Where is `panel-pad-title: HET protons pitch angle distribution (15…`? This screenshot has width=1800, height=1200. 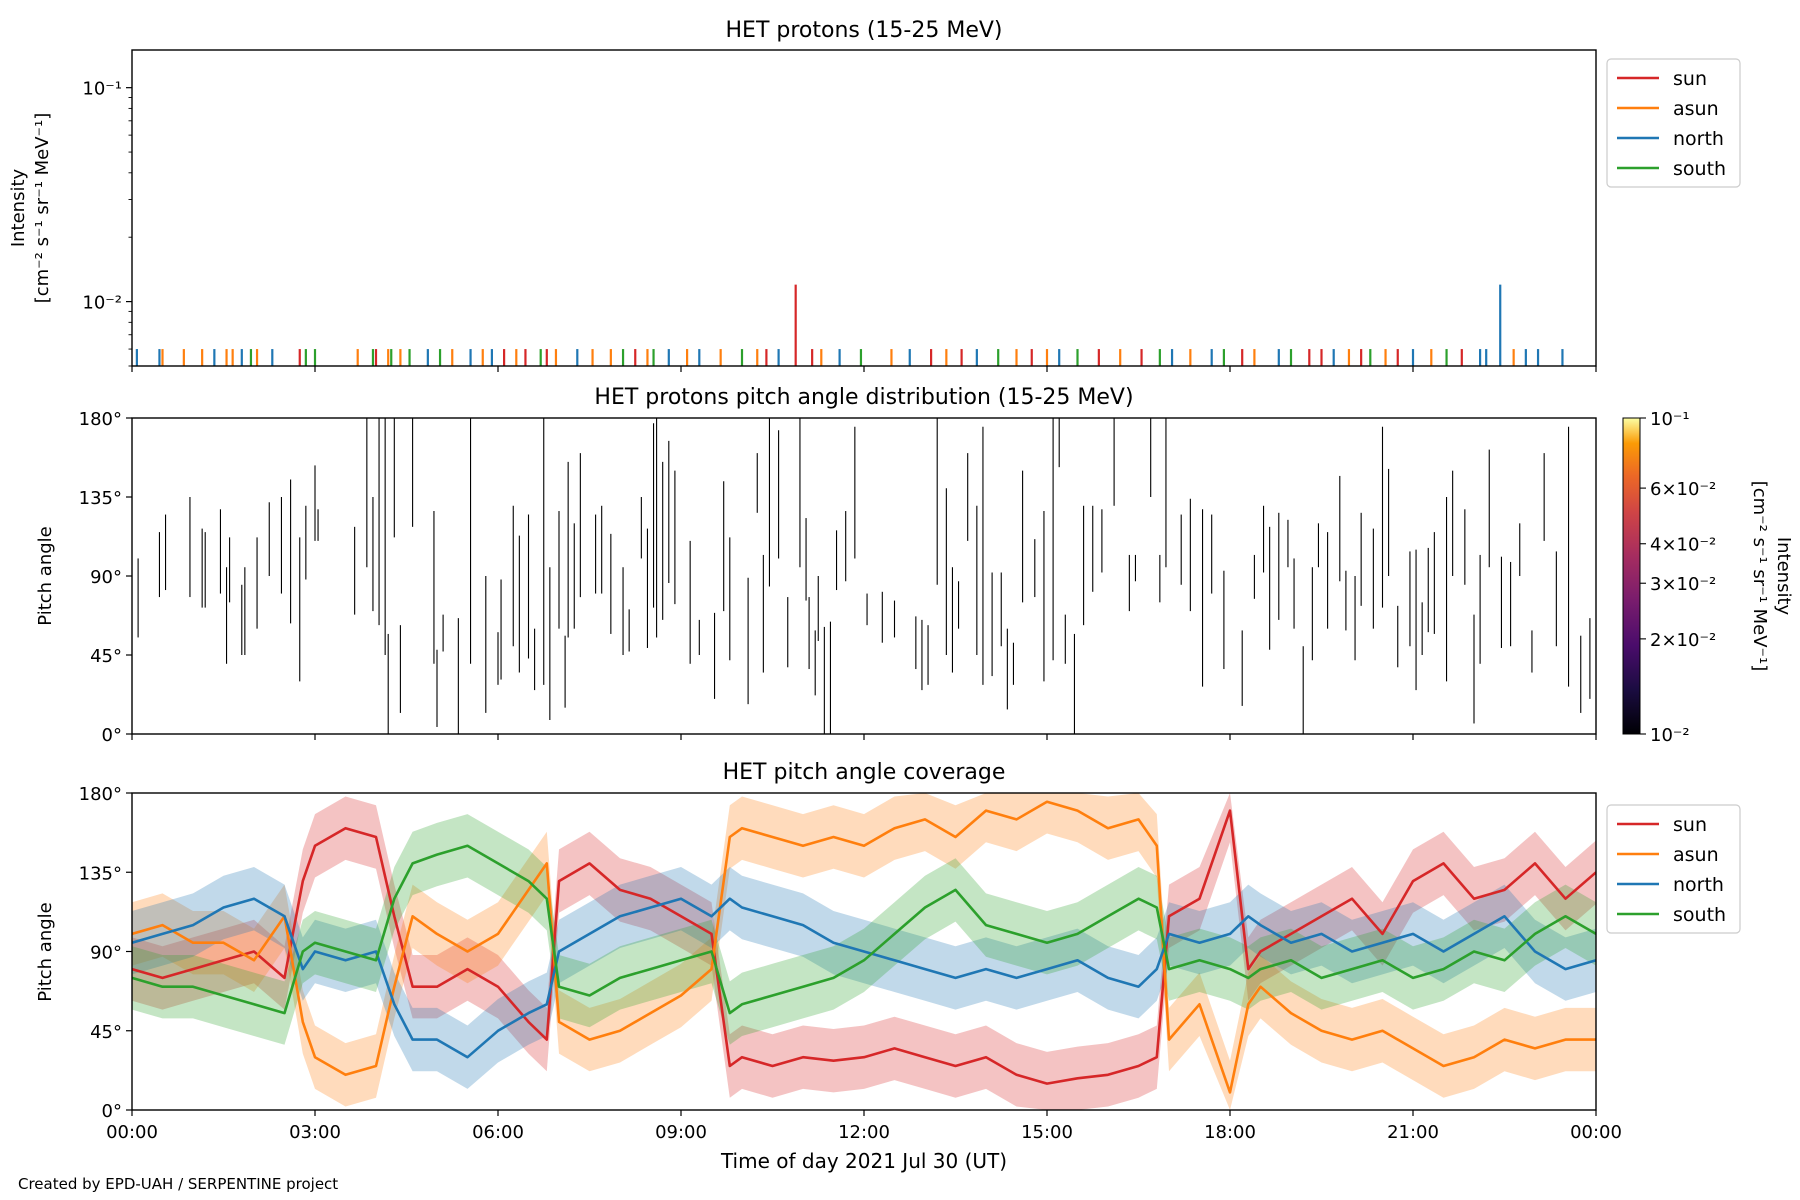
panel-pad-title: HET protons pitch angle distribution (15… is located at coordinates (863, 397).